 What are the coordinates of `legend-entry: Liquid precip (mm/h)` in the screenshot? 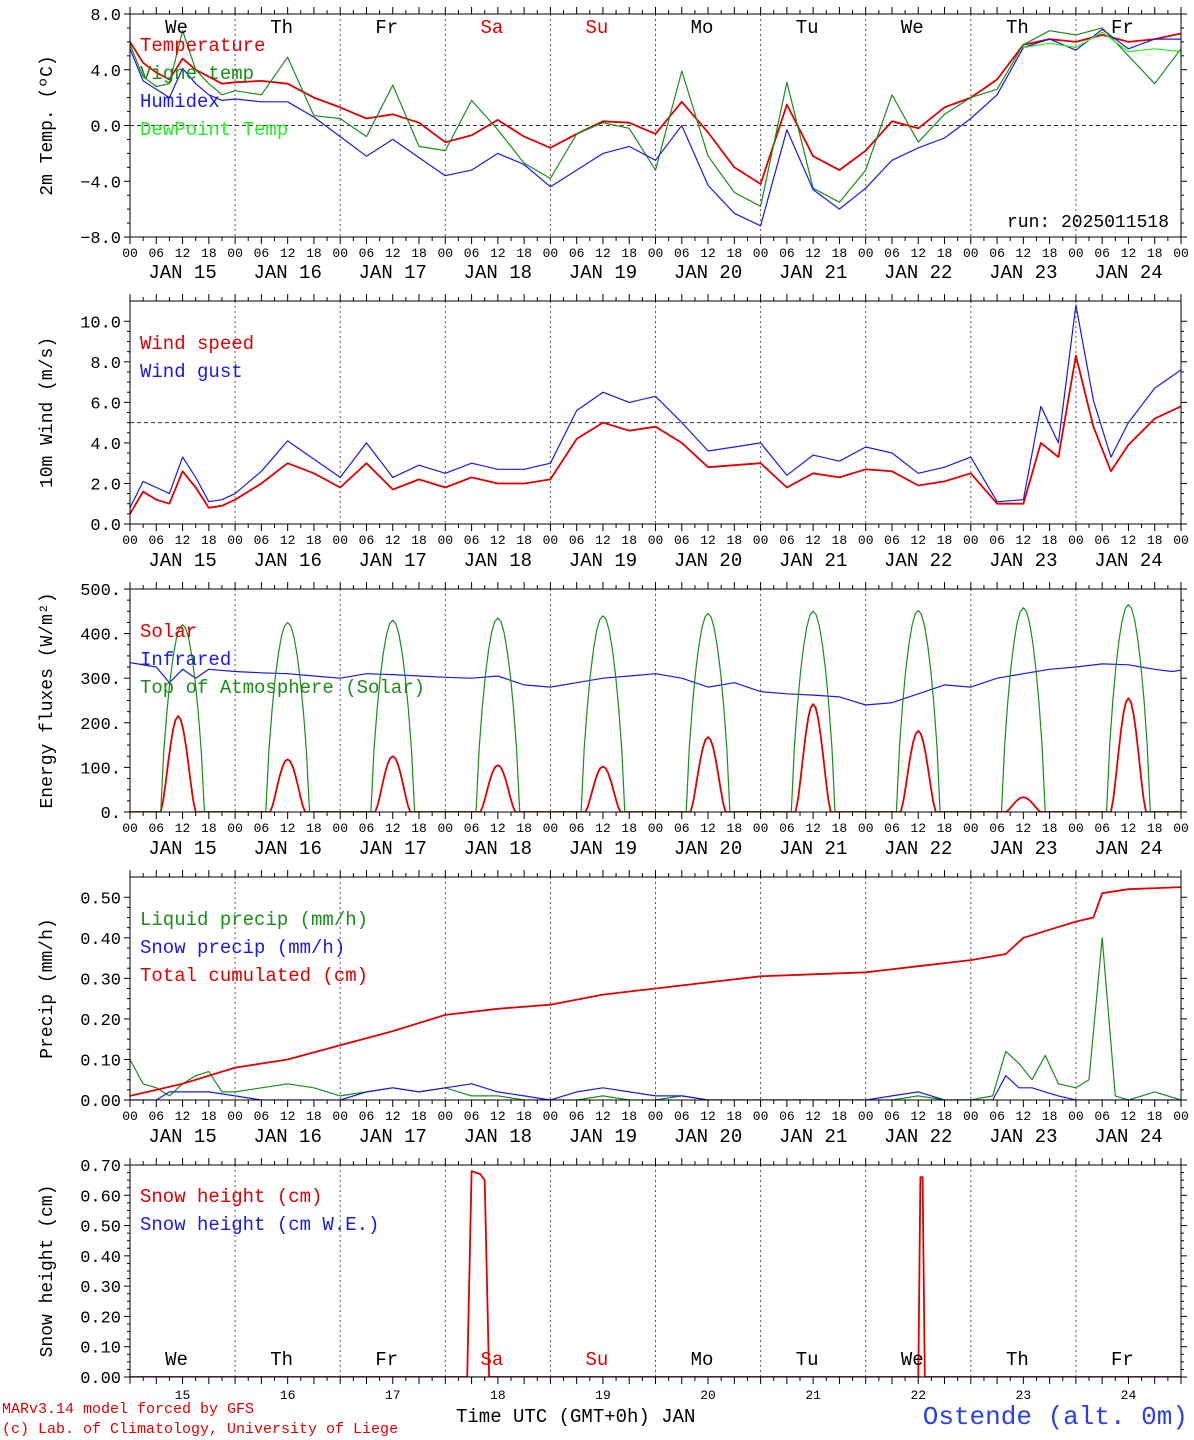 It's located at (254, 920).